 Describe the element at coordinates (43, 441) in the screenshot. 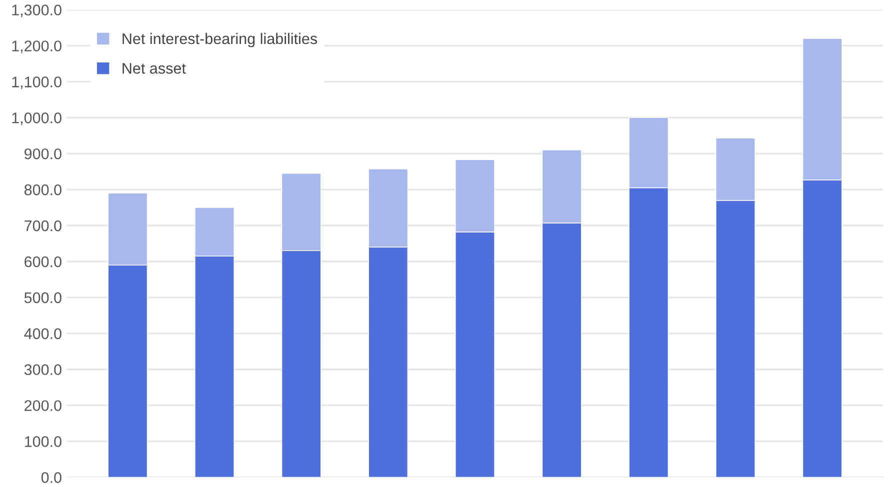

I see `y-tick-label: 100.0` at that location.